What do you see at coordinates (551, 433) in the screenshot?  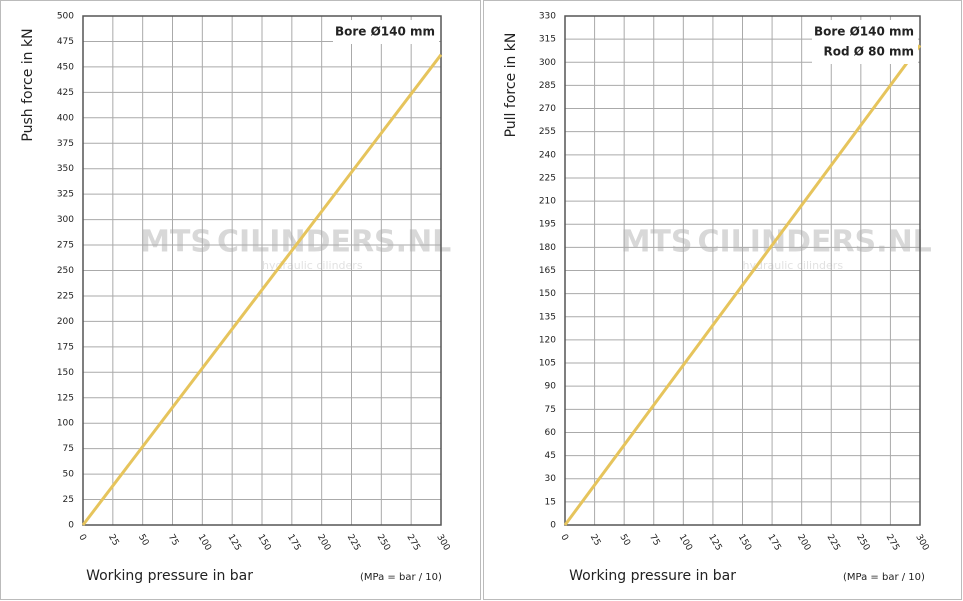 I see `y-tick-label: 60` at bounding box center [551, 433].